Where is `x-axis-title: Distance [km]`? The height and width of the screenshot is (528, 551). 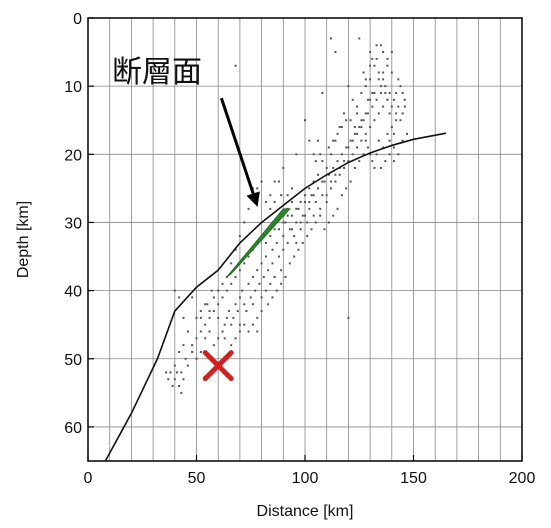
x-axis-title: Distance [km] is located at coordinates (305, 511).